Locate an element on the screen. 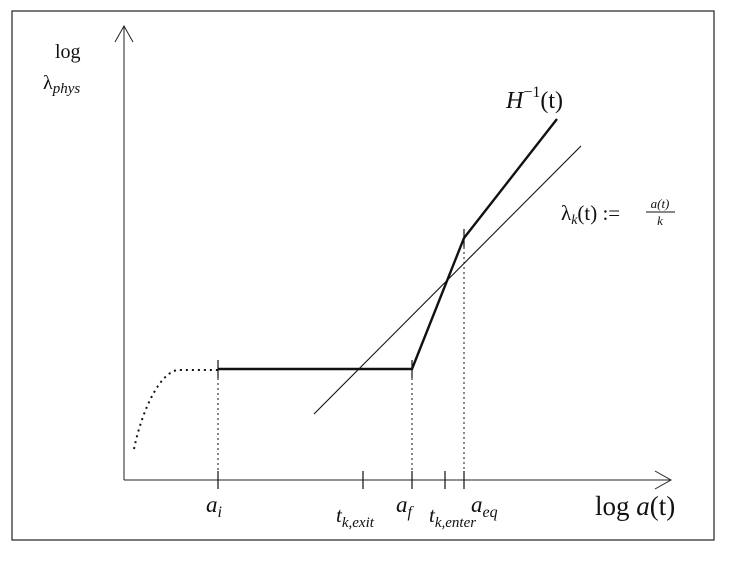 Image resolution: width=733 pixels, height=564 pixels. x-axis is located at coordinates (398, 480).